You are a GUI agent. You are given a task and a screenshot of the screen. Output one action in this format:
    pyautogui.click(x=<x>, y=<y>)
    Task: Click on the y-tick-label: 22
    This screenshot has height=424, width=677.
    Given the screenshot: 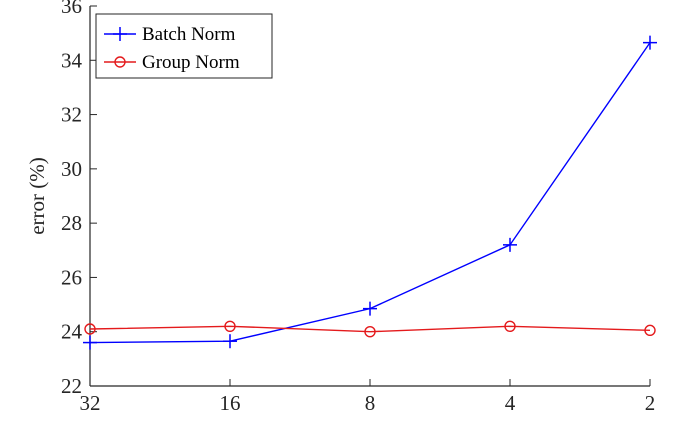 What is the action you would take?
    pyautogui.click(x=71, y=386)
    